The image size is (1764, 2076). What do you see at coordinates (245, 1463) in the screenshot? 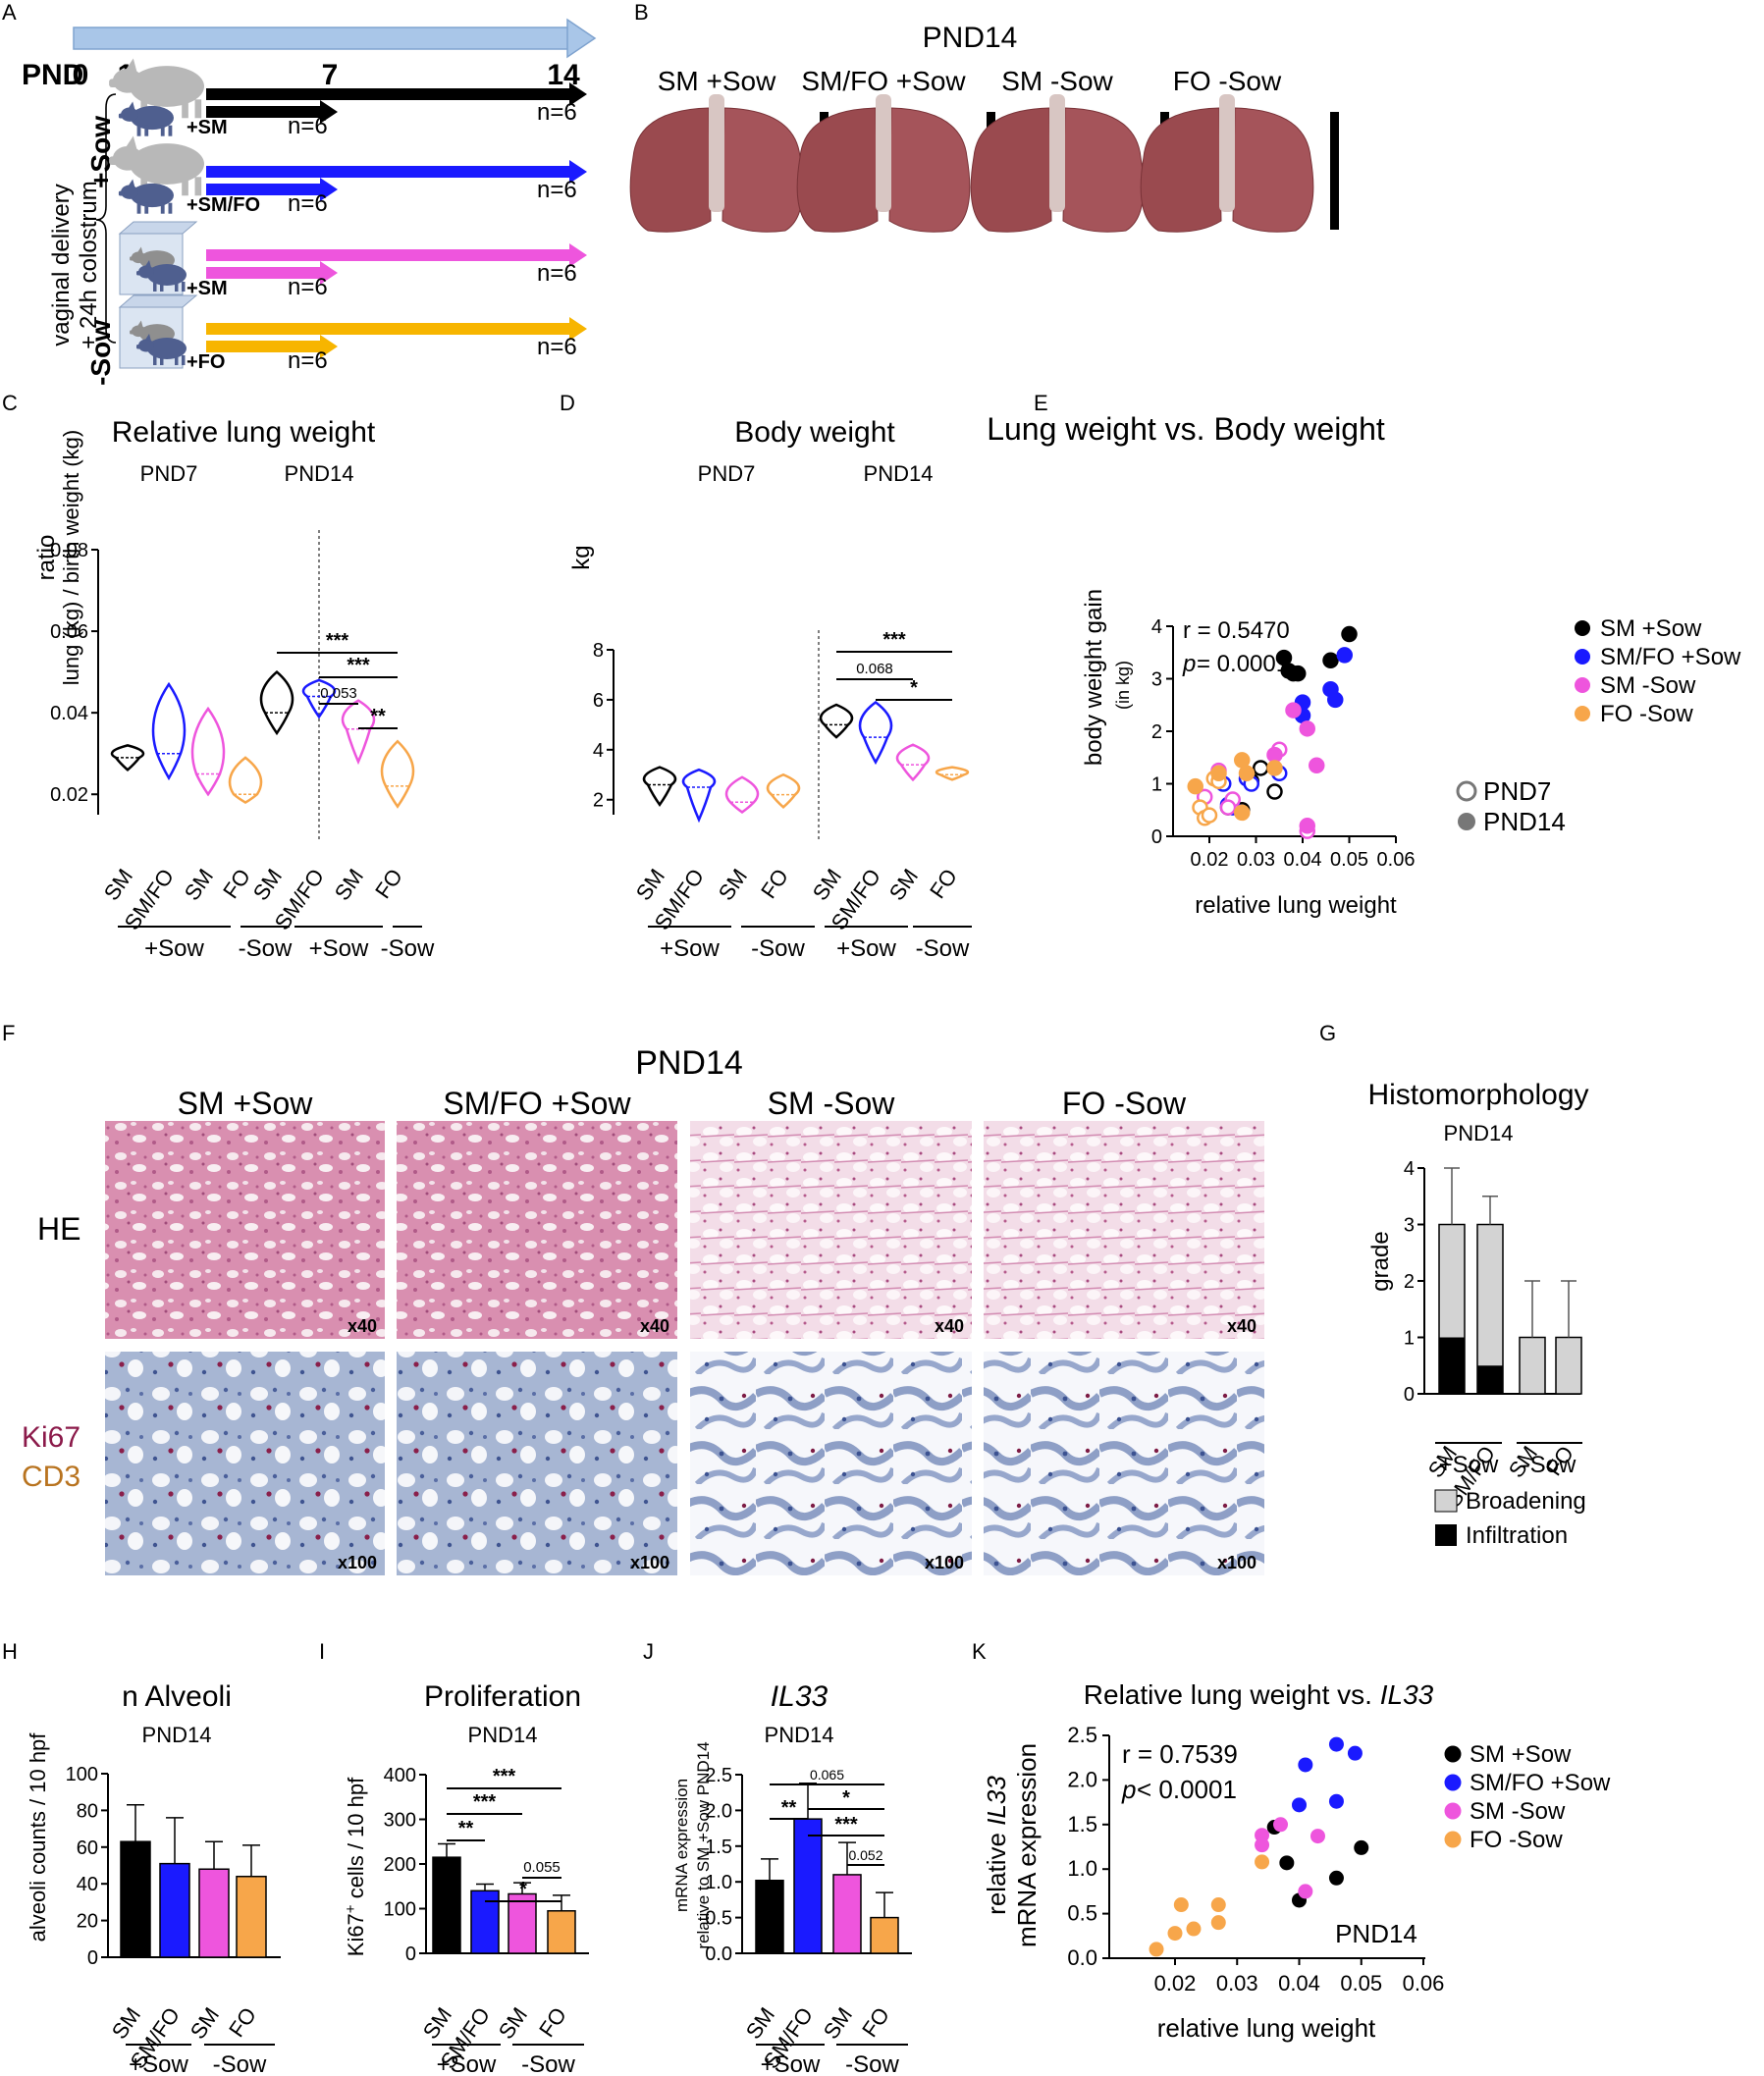
I see `ihc-image` at bounding box center [245, 1463].